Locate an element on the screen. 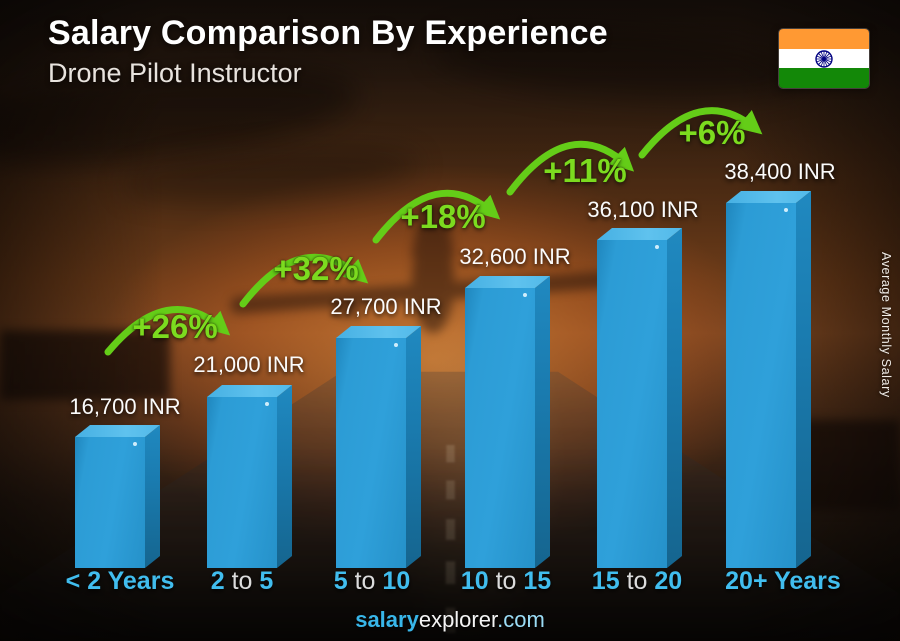 Image resolution: width=900 pixels, height=641 pixels. bar-value-label: 38,400 INR is located at coordinates (780, 171).